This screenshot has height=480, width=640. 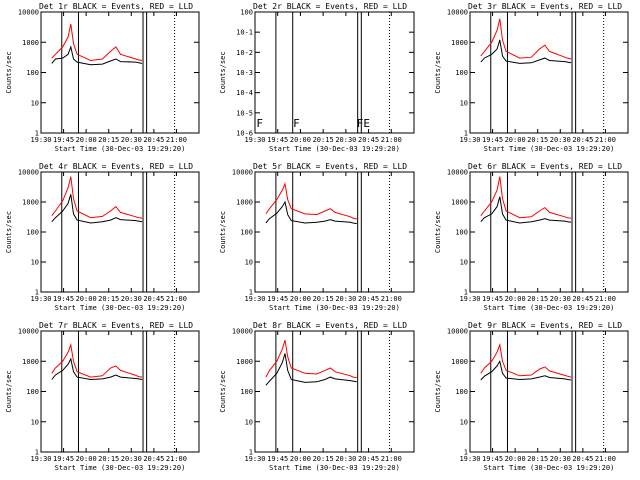 I want to click on panel-title: Det 9r BLACK = Events, RED = LLD, so click(x=545, y=325).